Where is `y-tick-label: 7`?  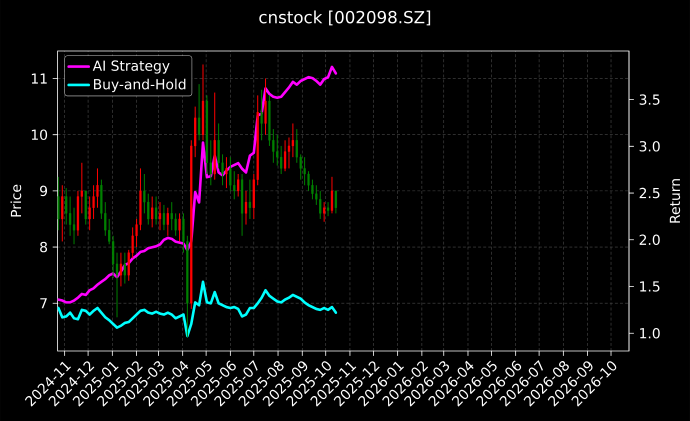
y-tick-label: 7 is located at coordinates (43, 303).